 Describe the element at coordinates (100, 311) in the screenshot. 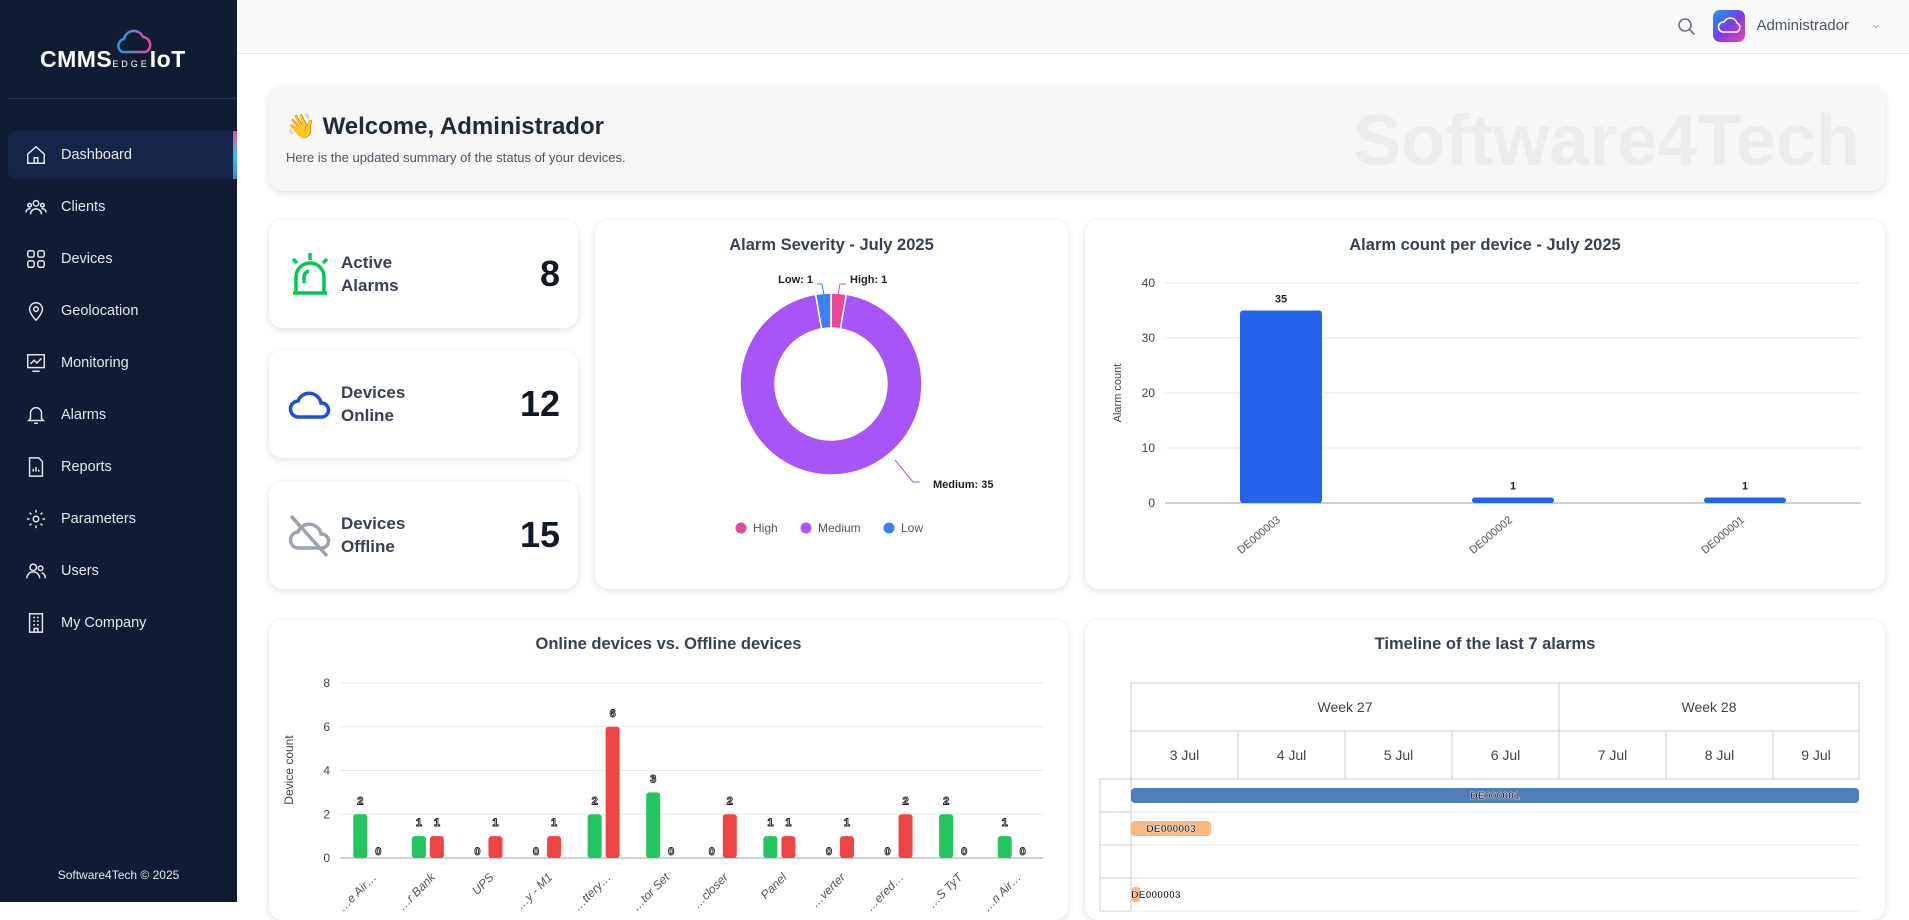

I see `sidebar-item-label: Geolocation` at that location.